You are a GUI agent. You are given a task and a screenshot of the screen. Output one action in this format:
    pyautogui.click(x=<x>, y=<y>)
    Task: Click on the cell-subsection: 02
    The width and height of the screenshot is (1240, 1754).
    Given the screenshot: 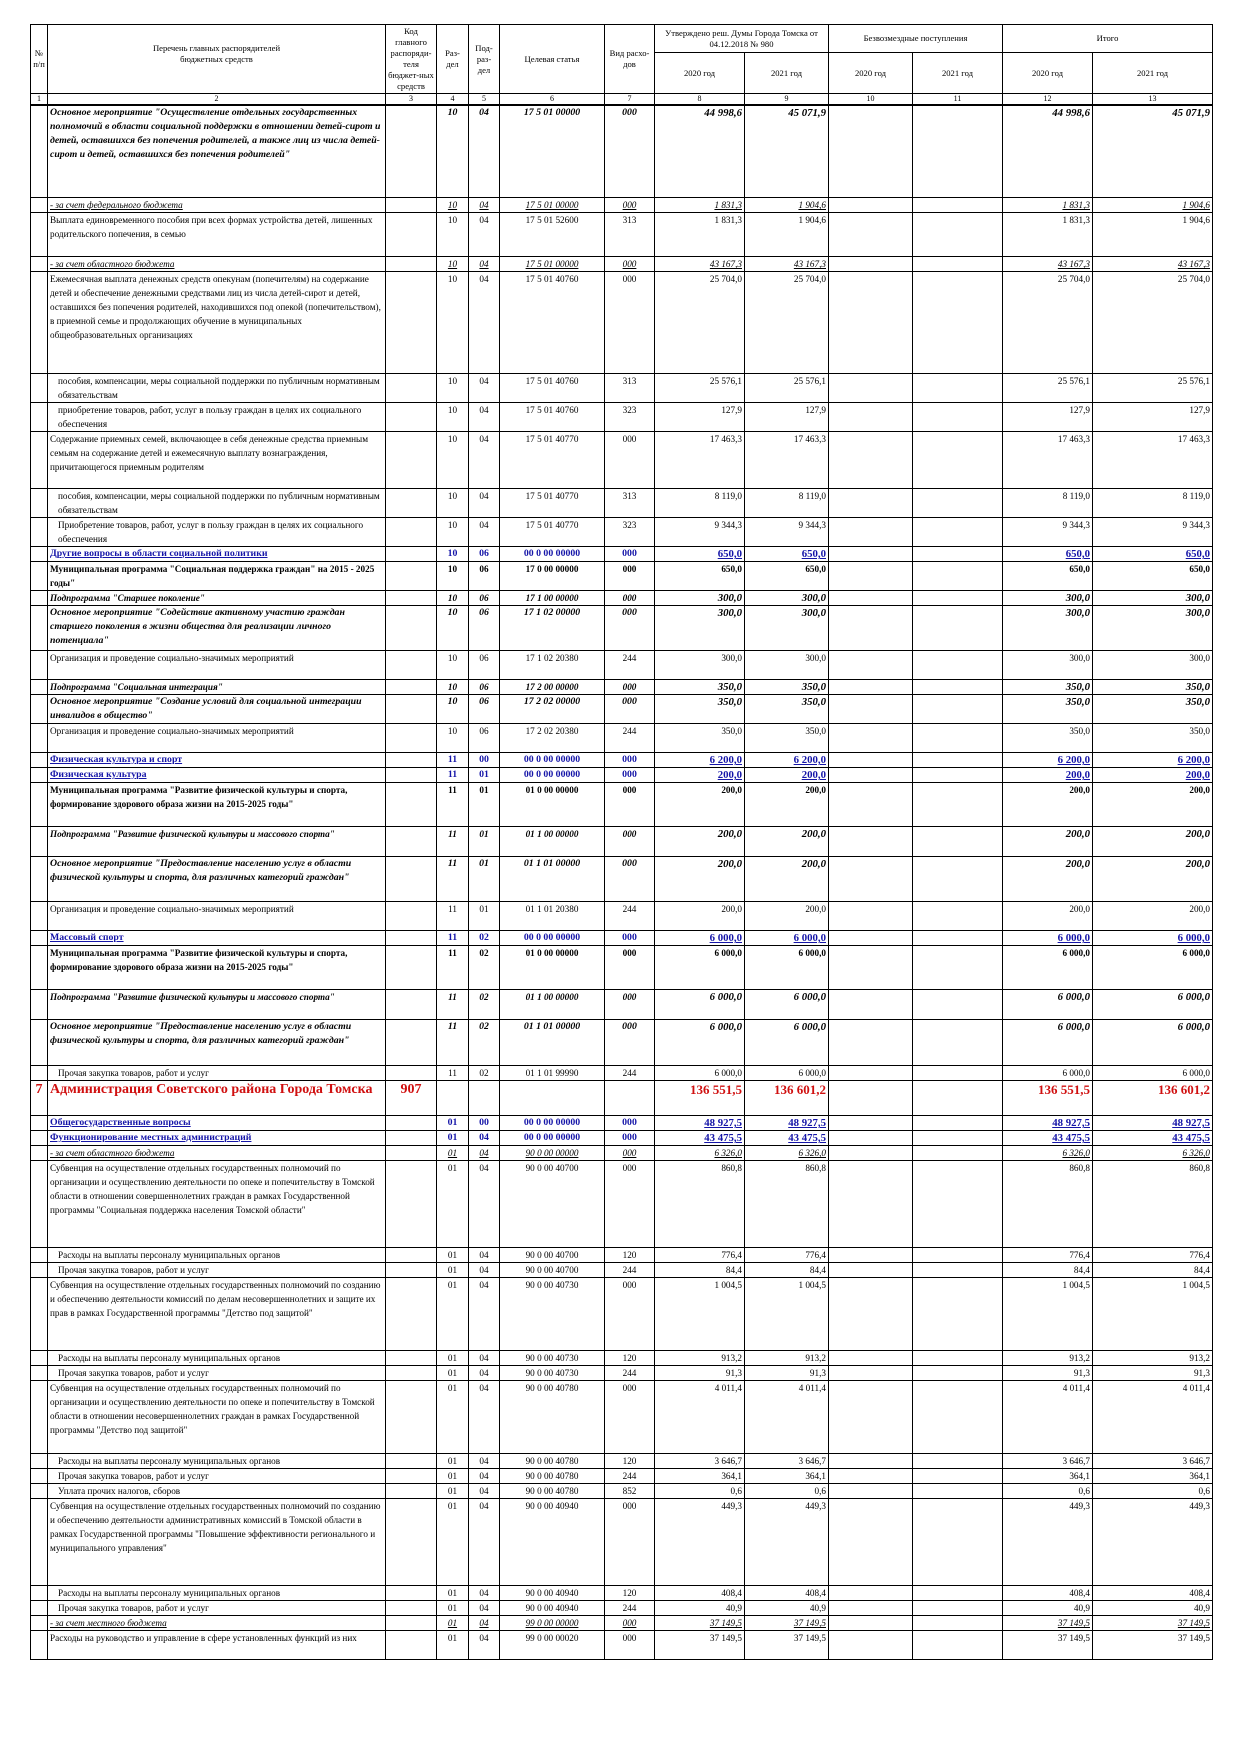 What is the action you would take?
    pyautogui.click(x=484, y=1073)
    